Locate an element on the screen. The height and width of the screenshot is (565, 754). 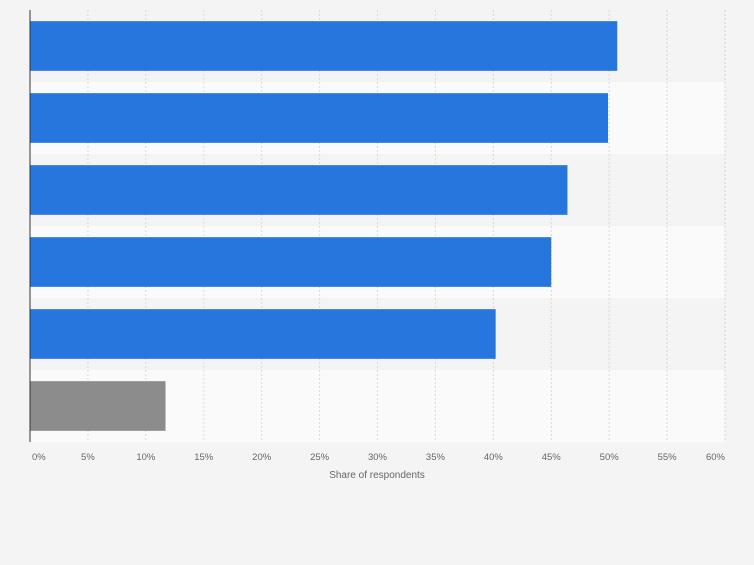
x-tick-label: 60% is located at coordinates (716, 457).